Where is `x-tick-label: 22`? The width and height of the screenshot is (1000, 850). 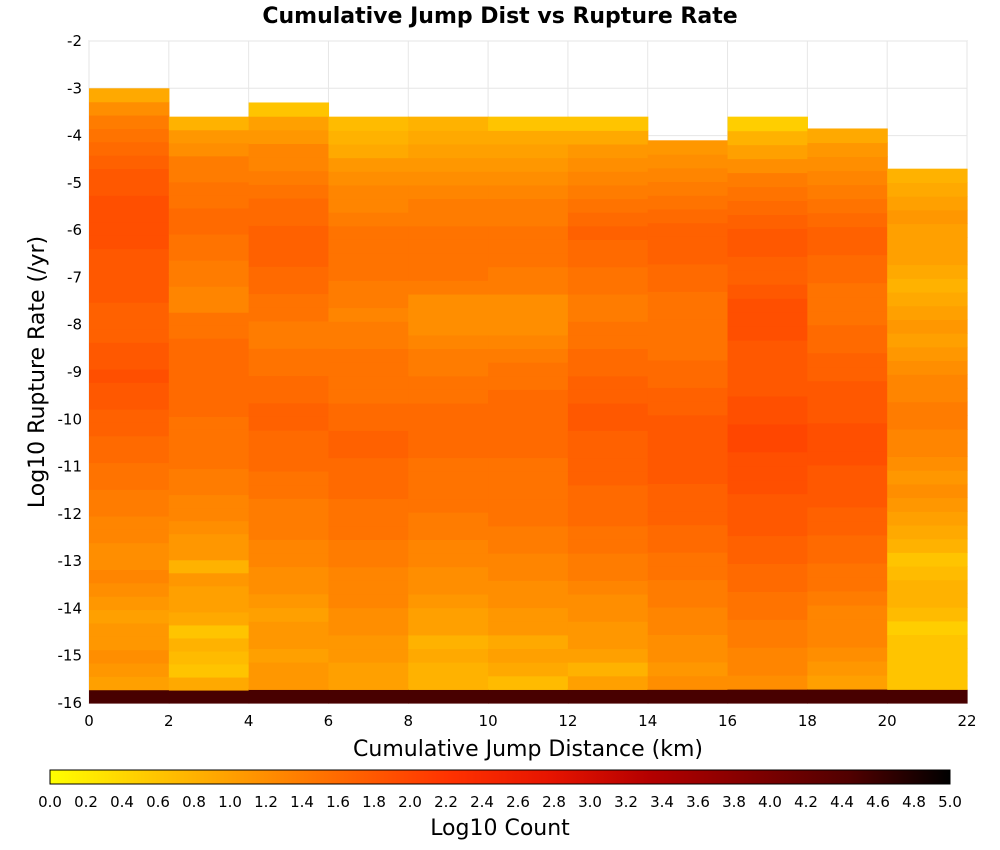 x-tick-label: 22 is located at coordinates (966, 721).